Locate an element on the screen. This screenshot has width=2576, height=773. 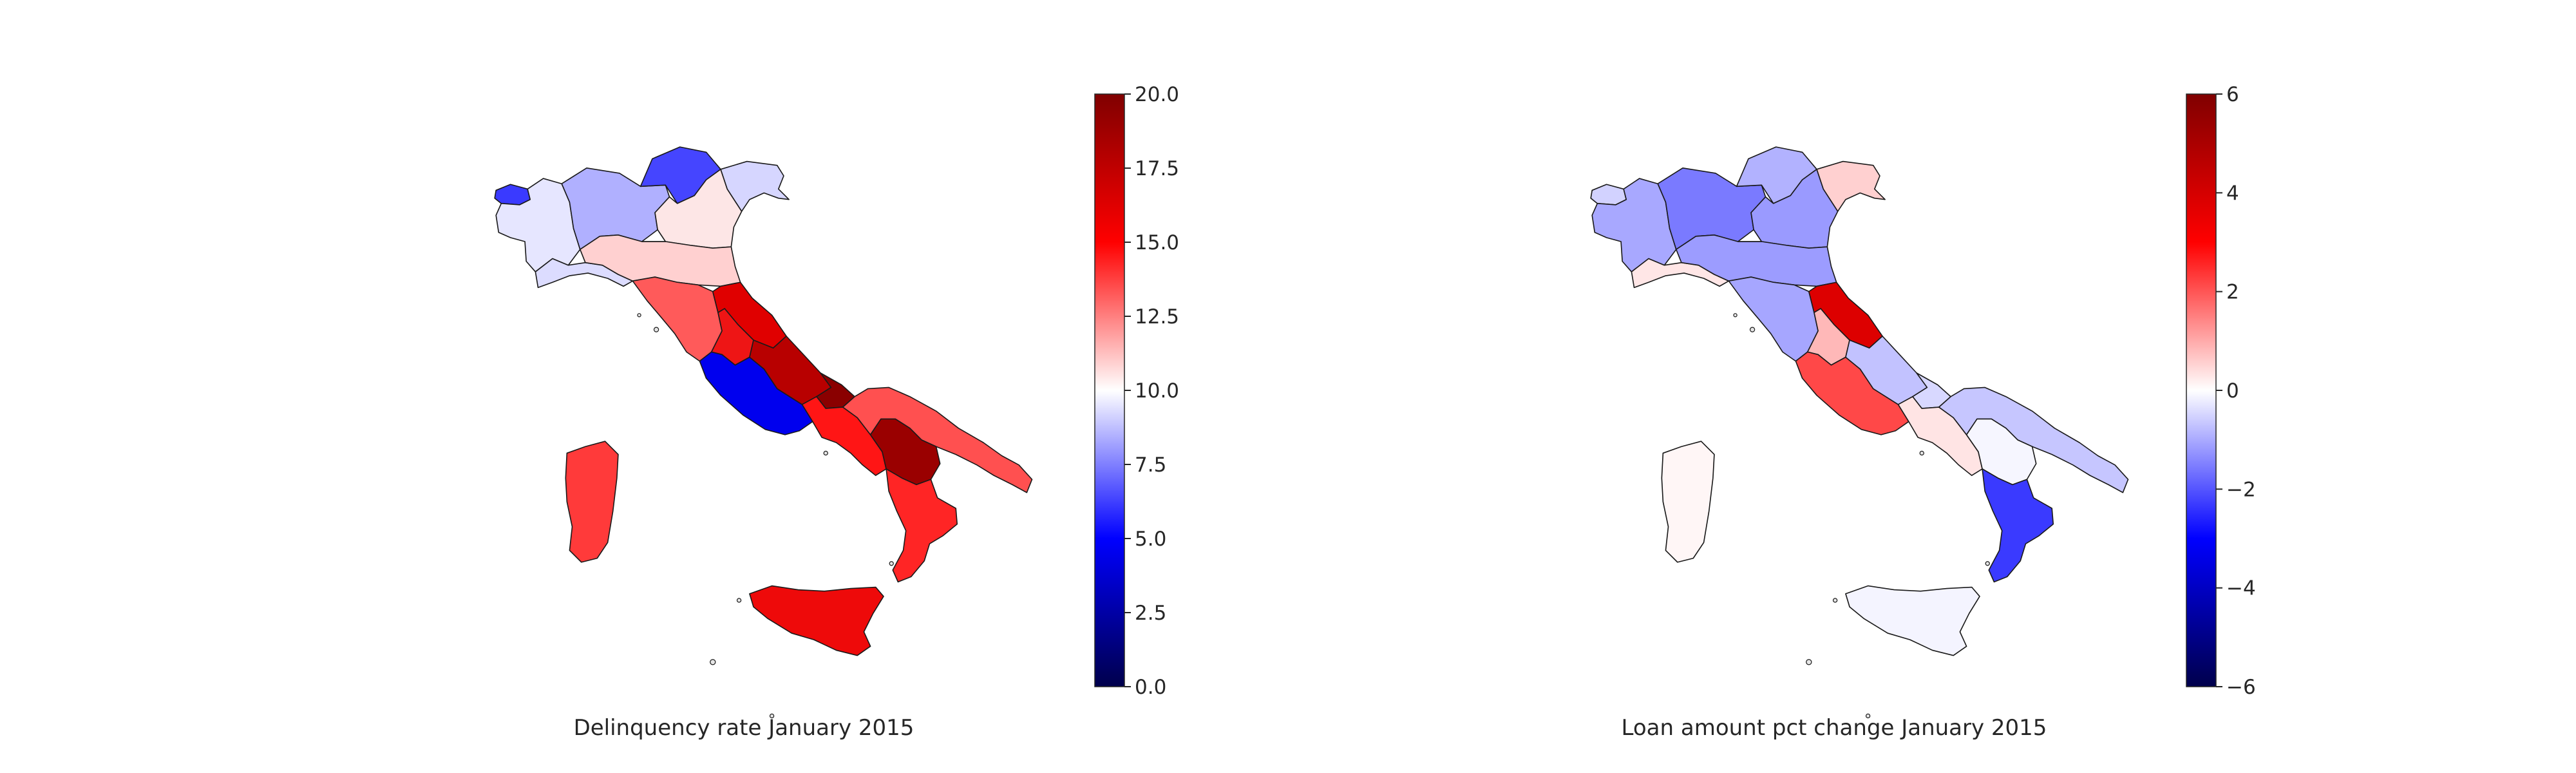
colorbar-tick-label: 4 is located at coordinates (2233, 193).